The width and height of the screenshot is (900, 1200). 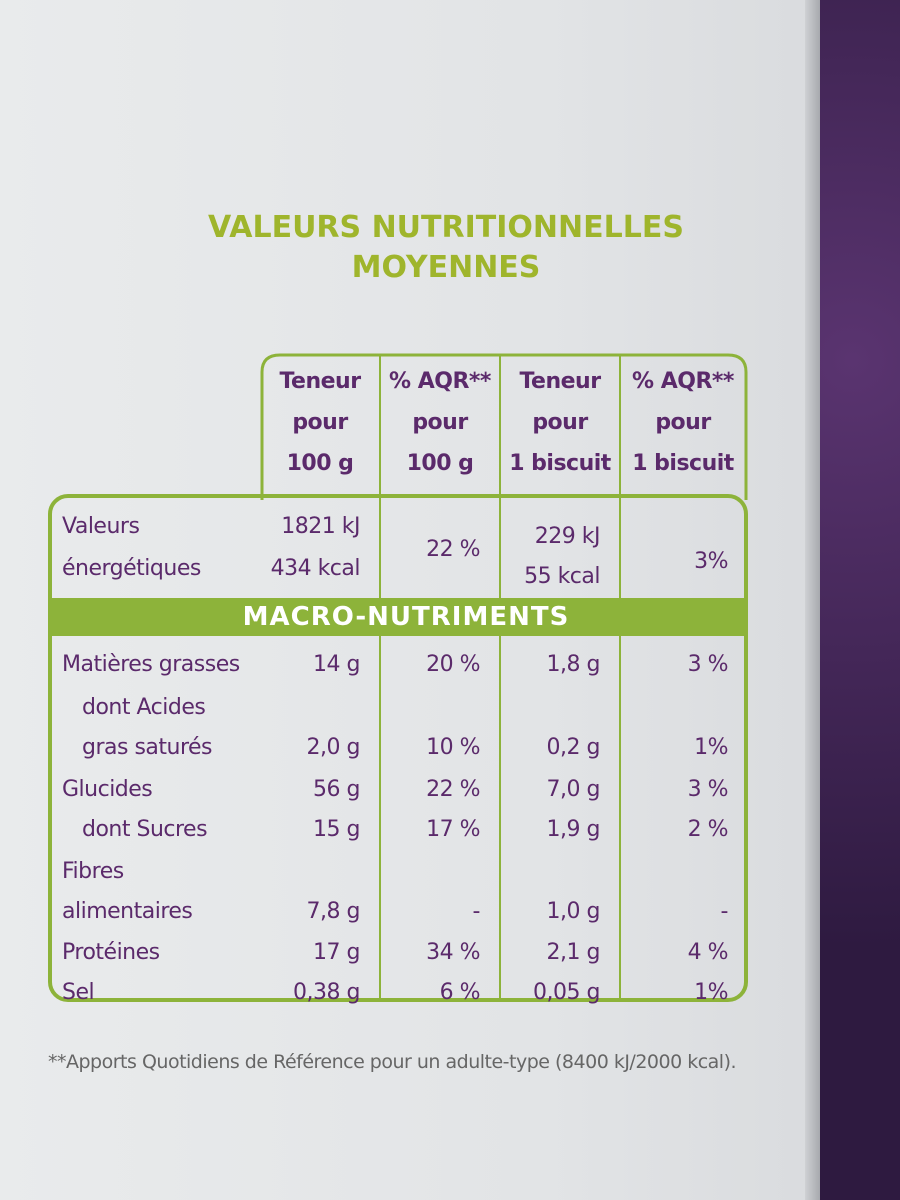 What do you see at coordinates (336, 789) in the screenshot?
I see `cell-value: 56 g` at bounding box center [336, 789].